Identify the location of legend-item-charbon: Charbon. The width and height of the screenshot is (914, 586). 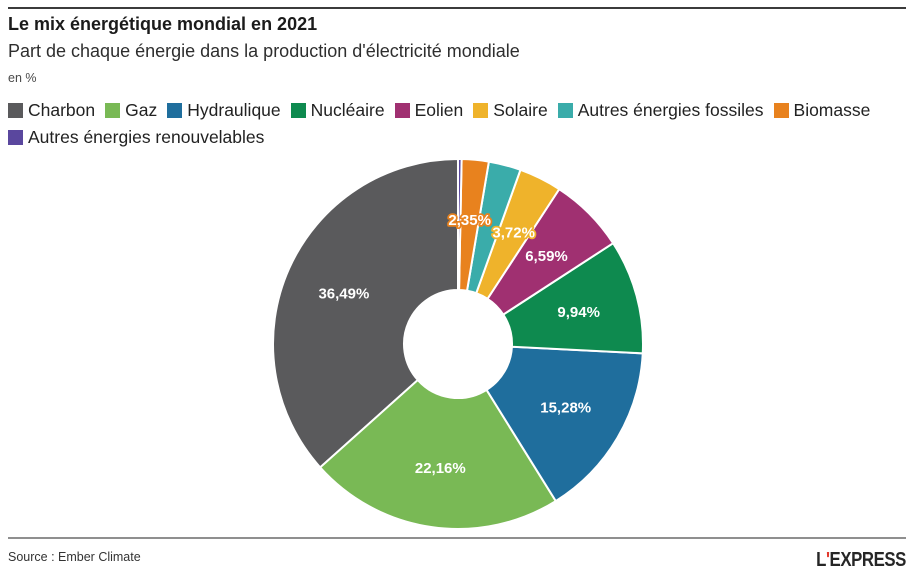
(51, 110).